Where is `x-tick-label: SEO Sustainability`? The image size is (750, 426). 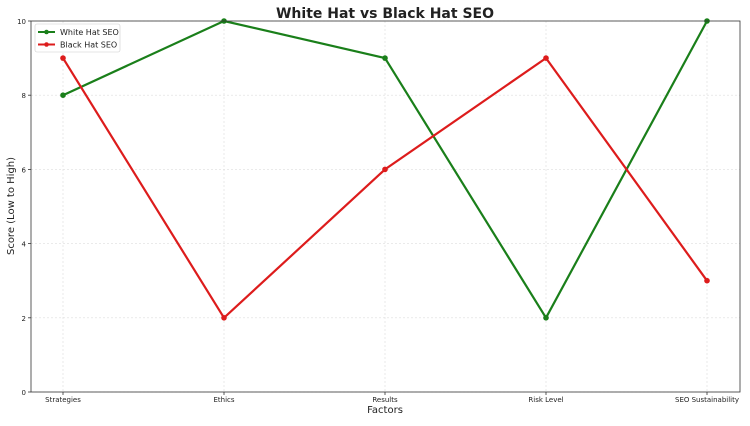 x-tick-label: SEO Sustainability is located at coordinates (707, 400).